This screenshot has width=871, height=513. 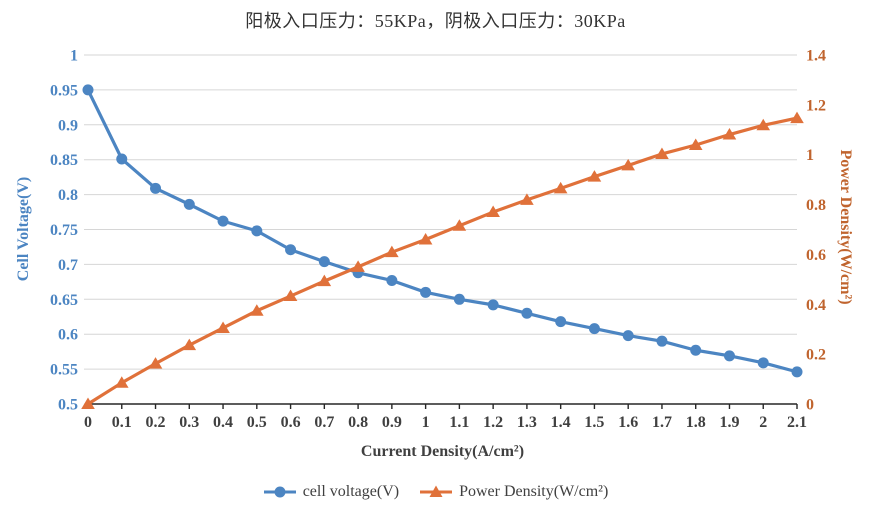 I want to click on power-density-marker-icon, so click(x=436, y=491).